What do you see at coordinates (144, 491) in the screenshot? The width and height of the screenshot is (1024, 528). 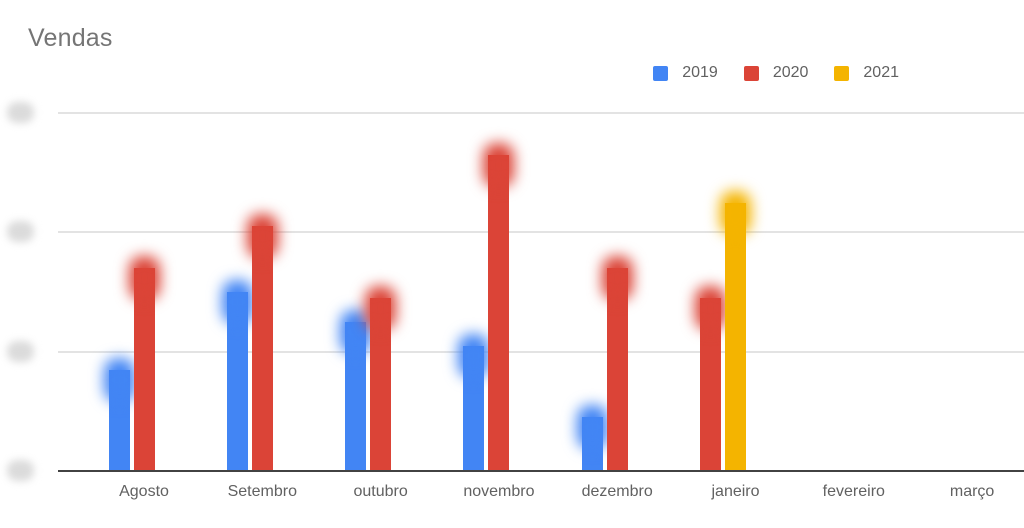 I see `x-axis-label-Agosto: Agosto` at bounding box center [144, 491].